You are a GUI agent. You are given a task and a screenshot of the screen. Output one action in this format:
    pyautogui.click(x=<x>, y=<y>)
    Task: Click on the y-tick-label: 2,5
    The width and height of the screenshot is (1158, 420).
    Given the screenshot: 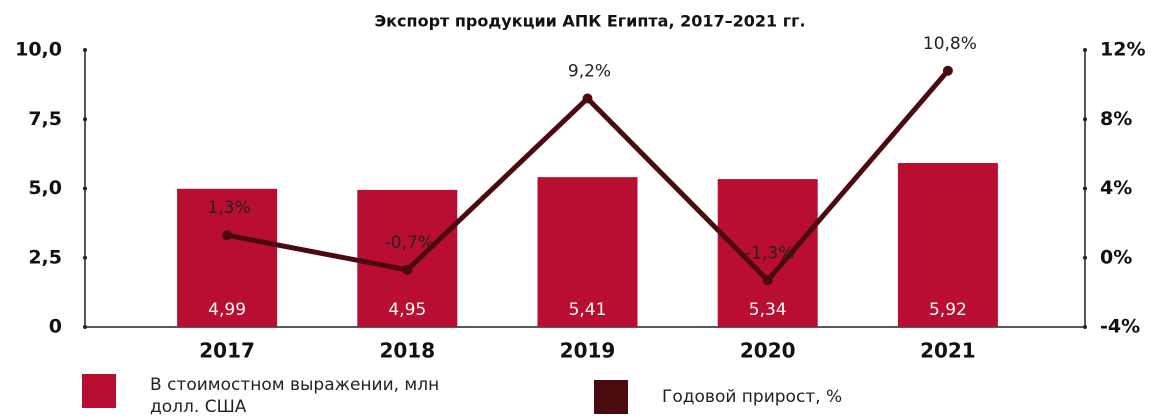 What is the action you would take?
    pyautogui.click(x=45, y=257)
    